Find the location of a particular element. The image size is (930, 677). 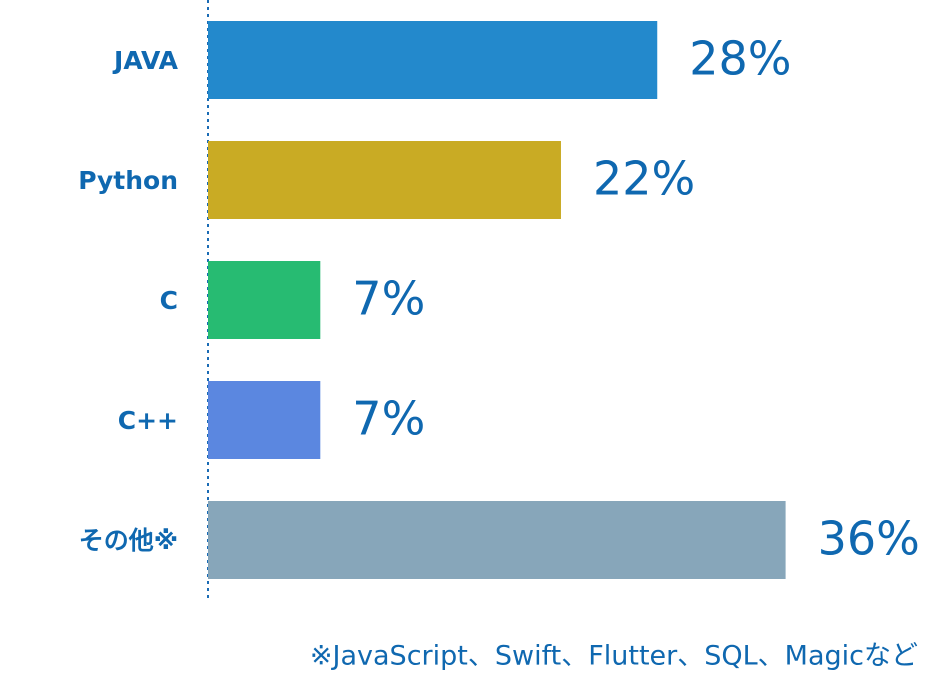

category-label: Python is located at coordinates (128, 180).